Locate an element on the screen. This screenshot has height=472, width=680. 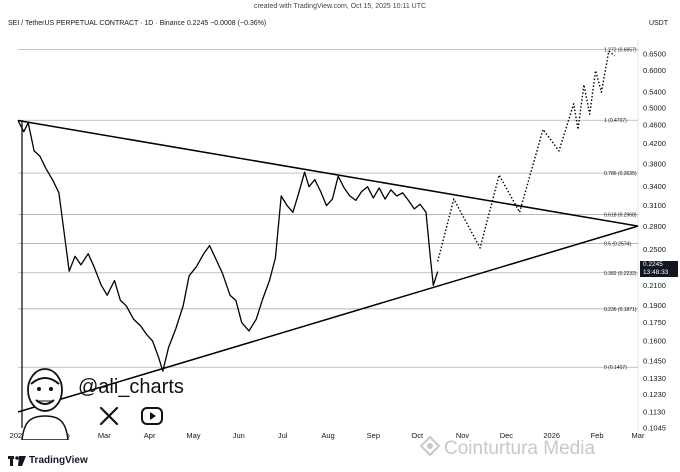
x-tick-label: Feb is located at coordinates (597, 435).